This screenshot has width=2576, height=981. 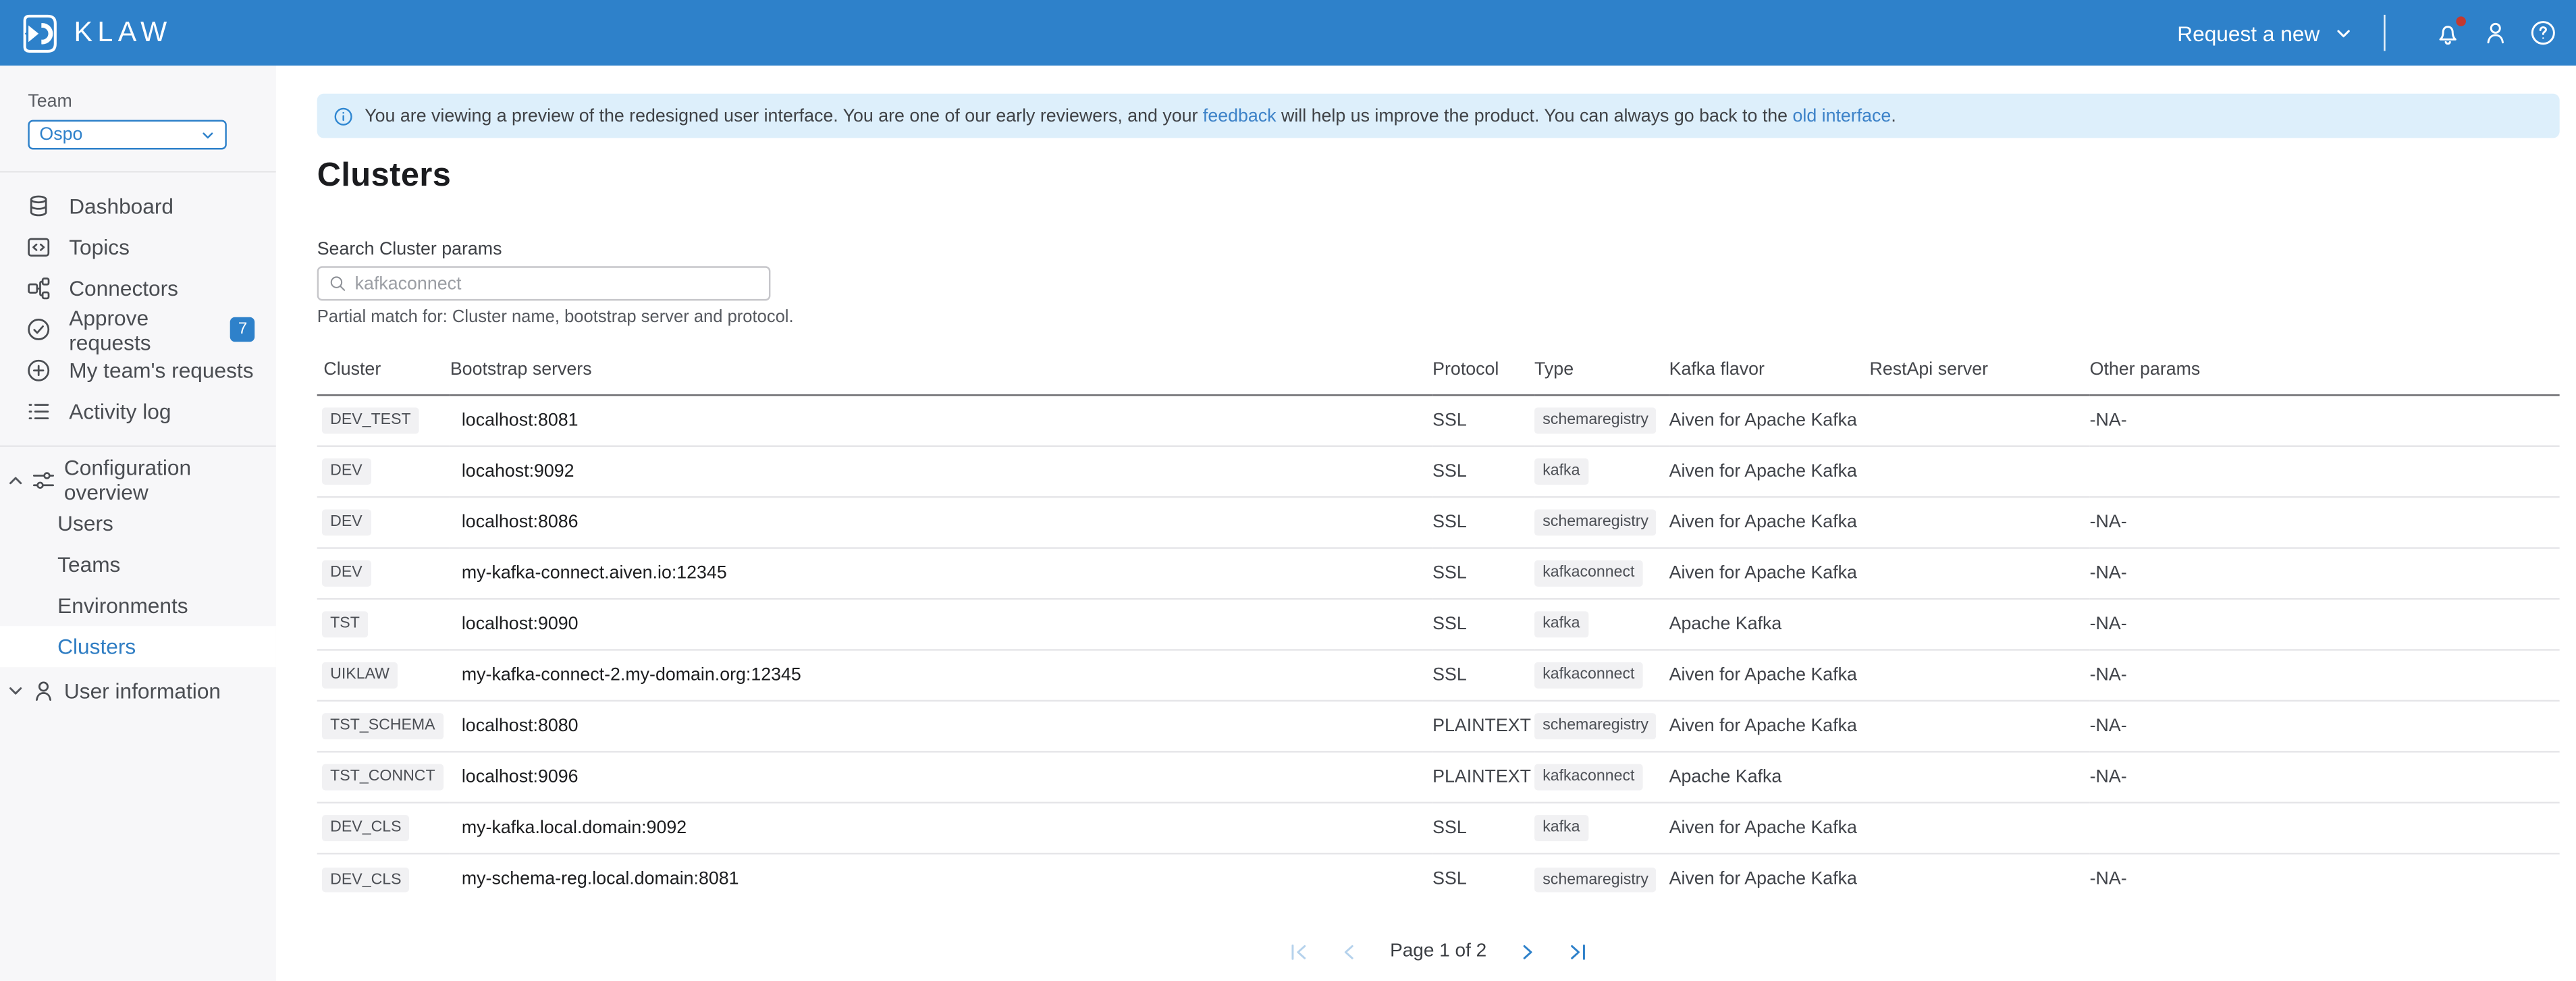 I want to click on feedback-link: feedback, so click(x=1239, y=115).